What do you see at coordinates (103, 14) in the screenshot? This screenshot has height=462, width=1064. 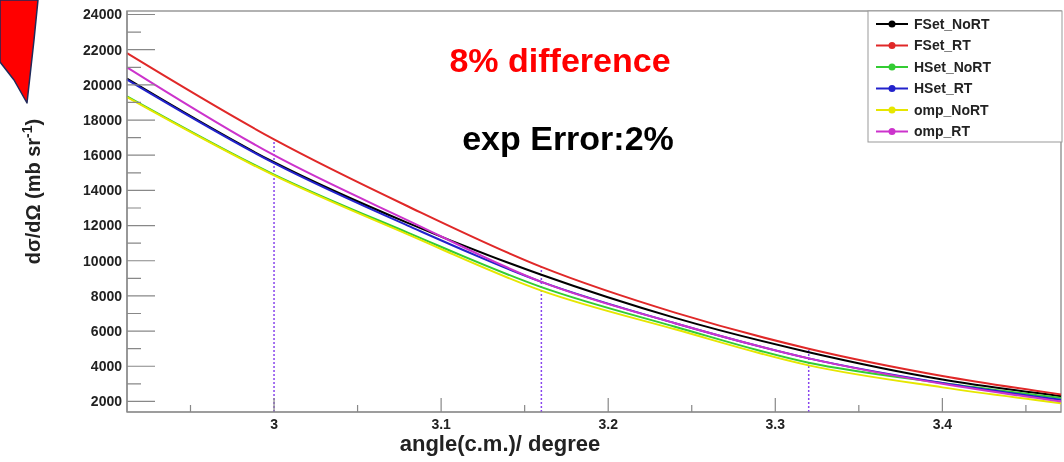 I see `y-tick-label: 24000` at bounding box center [103, 14].